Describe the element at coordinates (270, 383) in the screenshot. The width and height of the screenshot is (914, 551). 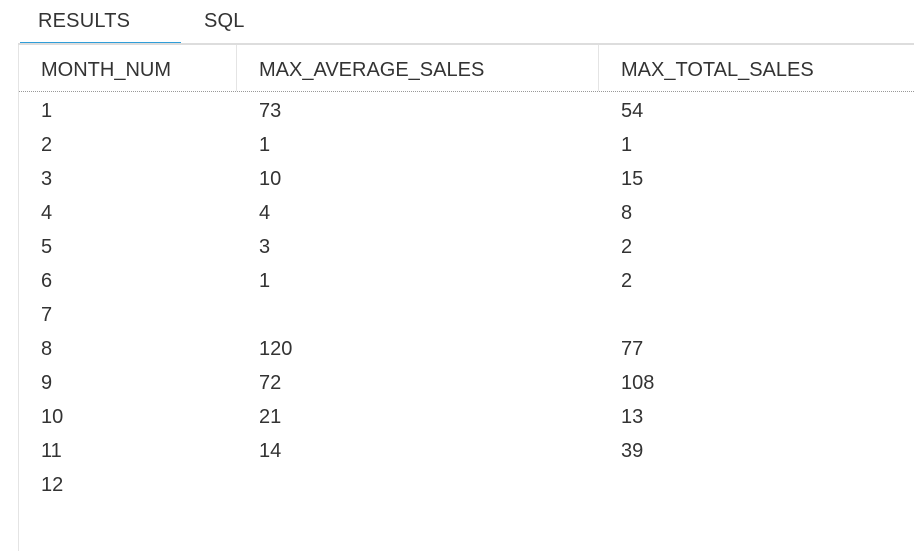
I see `table-cell: 72` at that location.